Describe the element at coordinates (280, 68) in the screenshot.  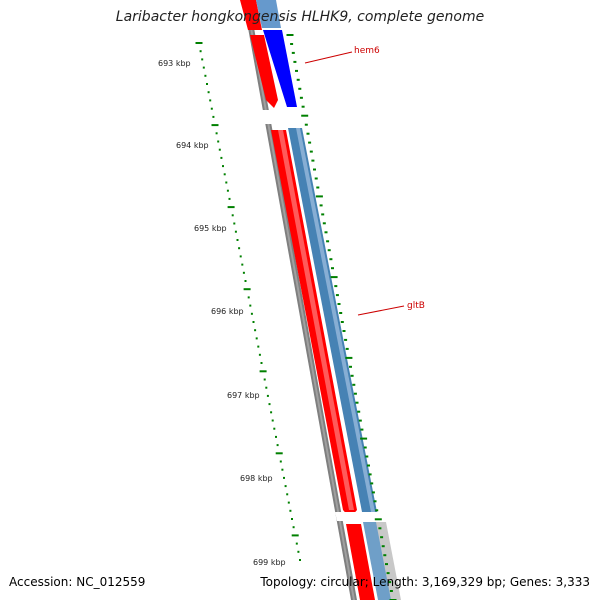
I see `reverse-cds-hem6` at that location.